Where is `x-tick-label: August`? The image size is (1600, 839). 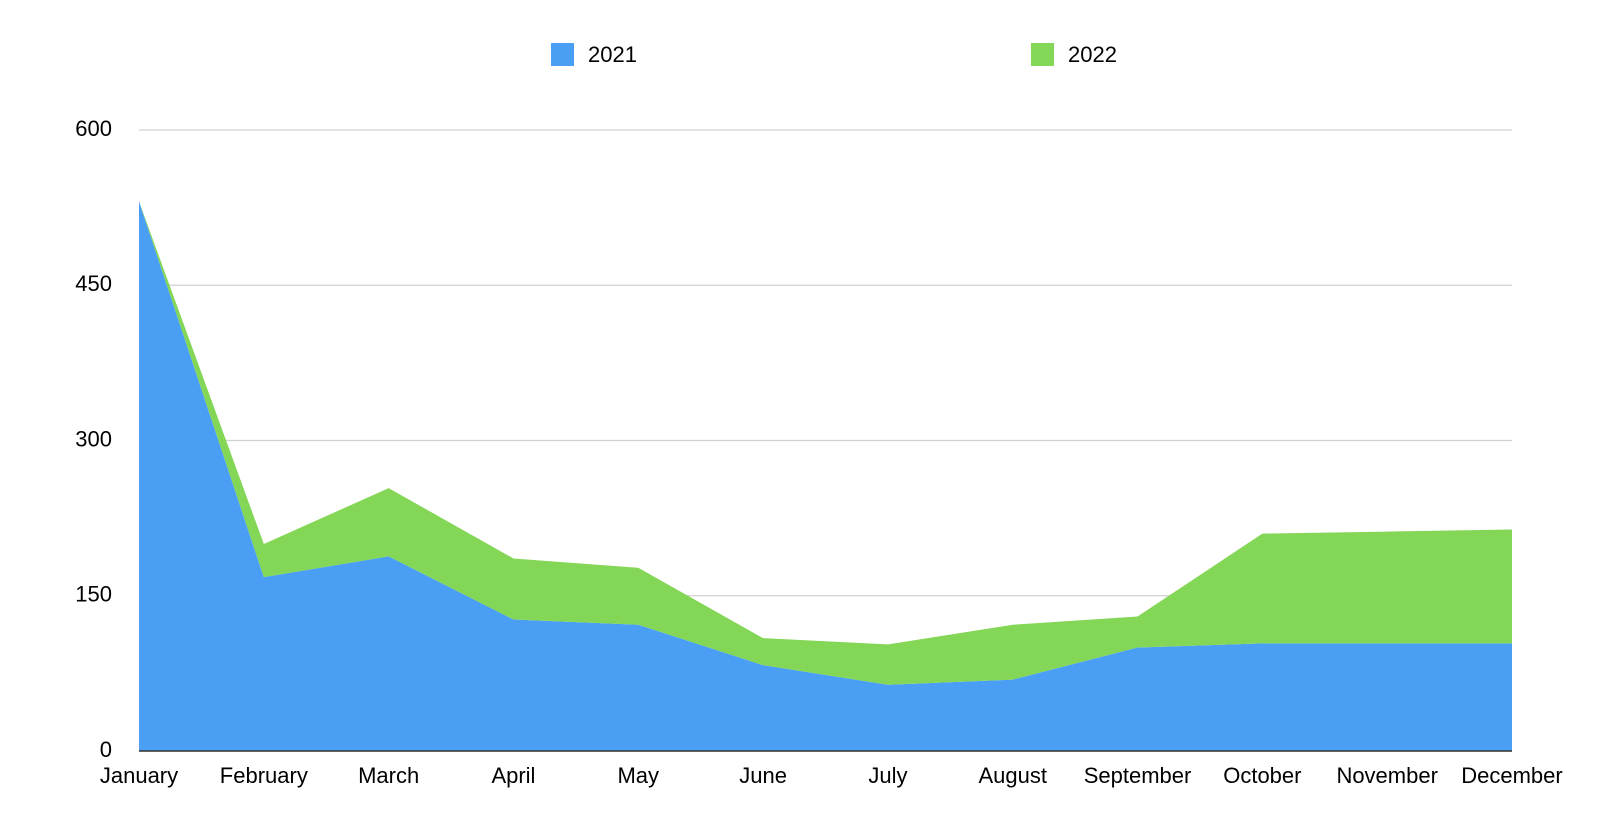
x-tick-label: August is located at coordinates (1012, 775).